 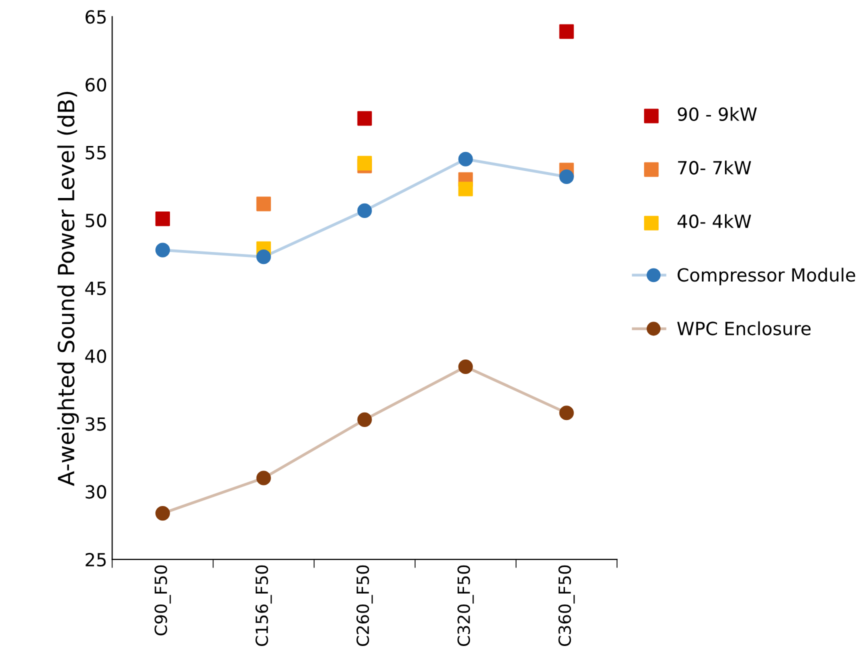 What do you see at coordinates (162, 600) in the screenshot?
I see `x-tick-label: C90_F50` at bounding box center [162, 600].